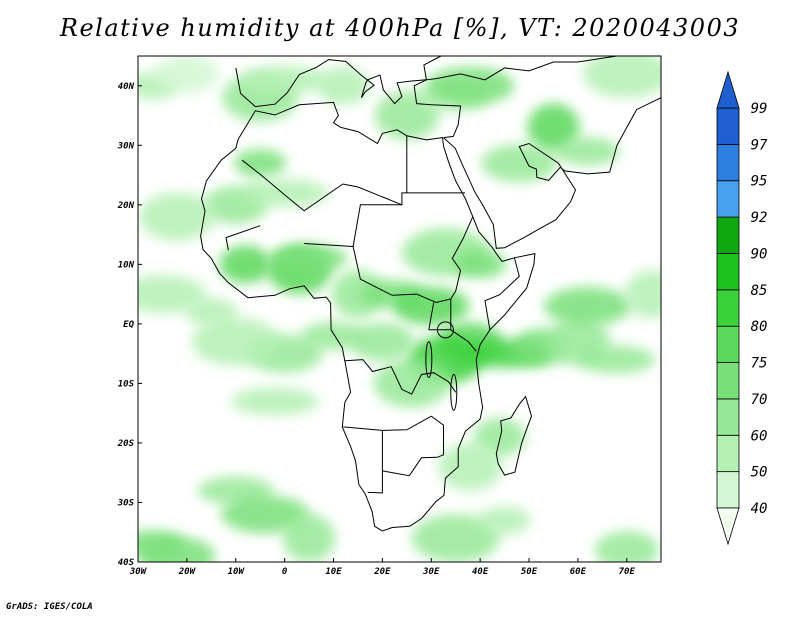 This screenshot has width=800, height=618. I want to click on colorbar-label: 70, so click(759, 400).